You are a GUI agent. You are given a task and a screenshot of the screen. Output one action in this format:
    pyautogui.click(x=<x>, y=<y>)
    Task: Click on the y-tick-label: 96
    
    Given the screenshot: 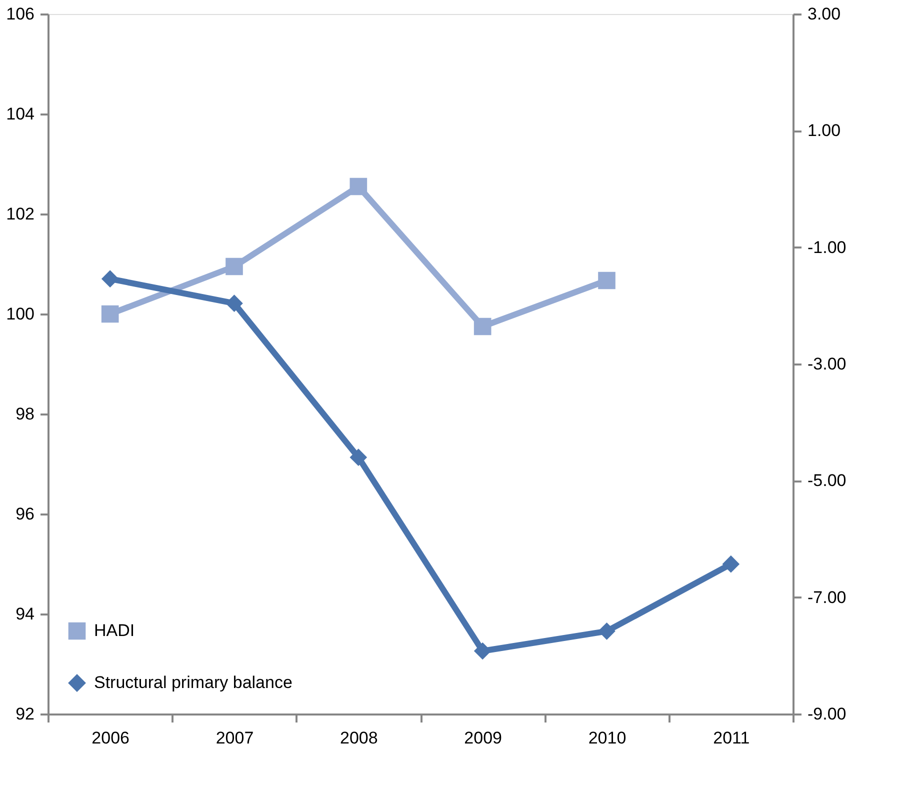 What is the action you would take?
    pyautogui.click(x=25, y=514)
    